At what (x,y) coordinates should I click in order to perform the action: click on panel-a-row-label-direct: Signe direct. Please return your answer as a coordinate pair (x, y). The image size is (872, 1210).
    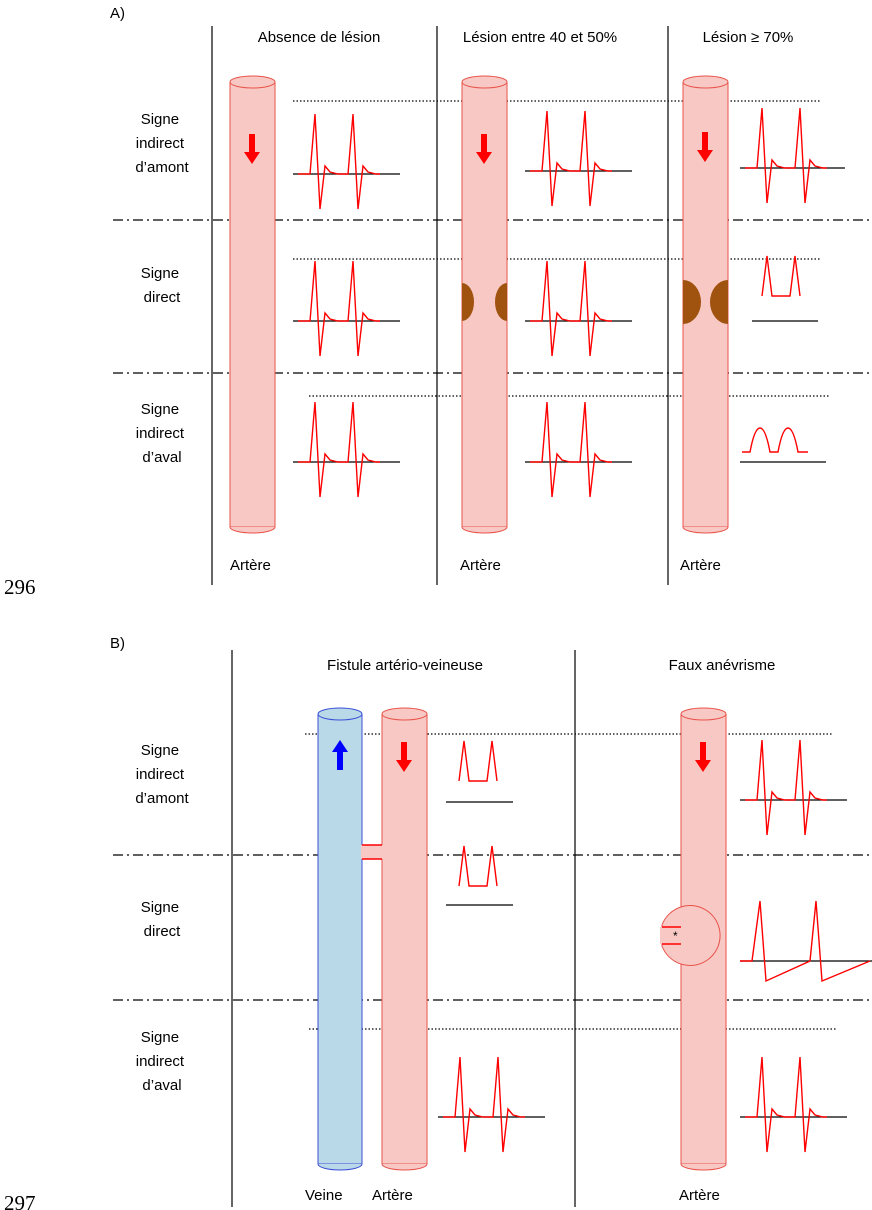
    Looking at the image, I should click on (162, 285).